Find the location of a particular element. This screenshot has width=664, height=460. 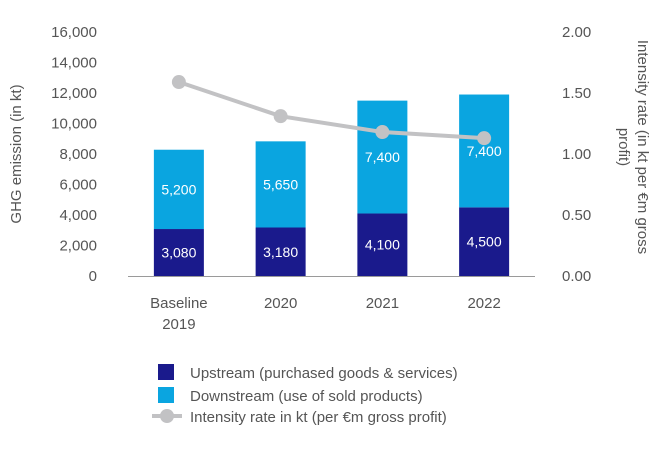

y-left-tick-label: 12,000 is located at coordinates (74, 93).